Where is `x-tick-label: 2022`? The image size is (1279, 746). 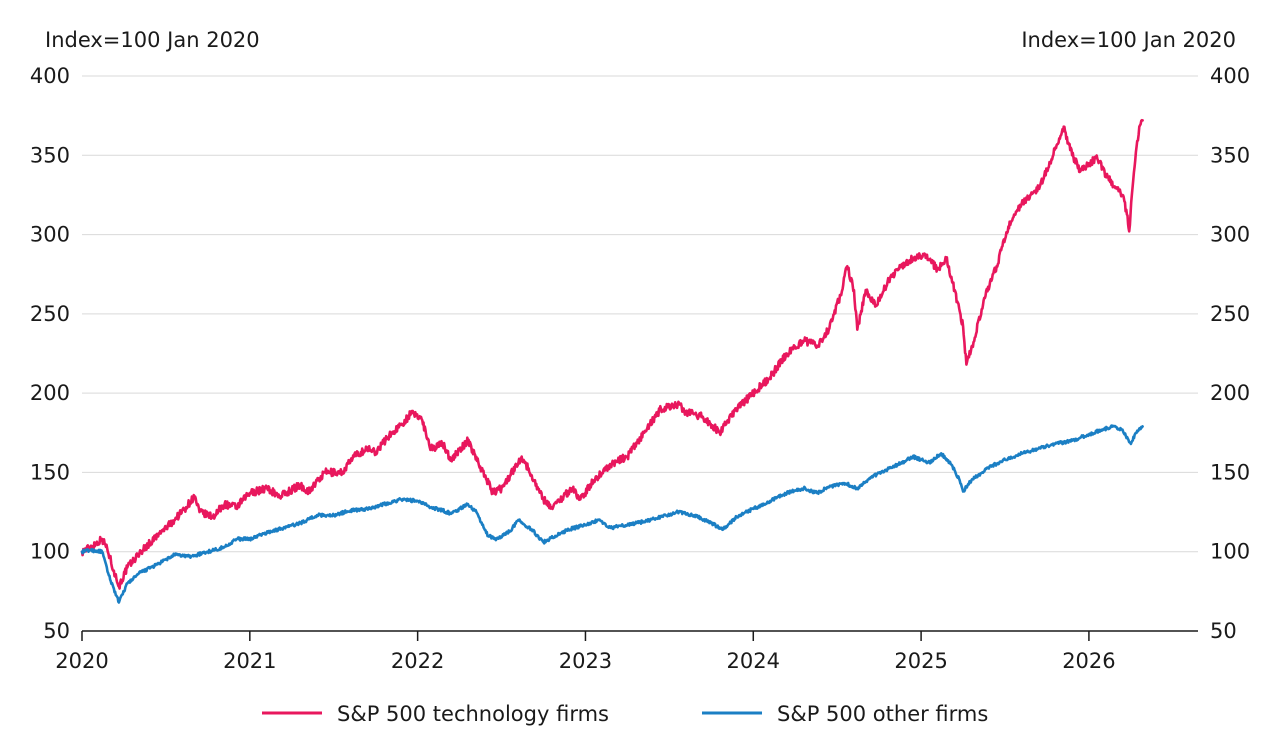
x-tick-label: 2022 is located at coordinates (417, 661).